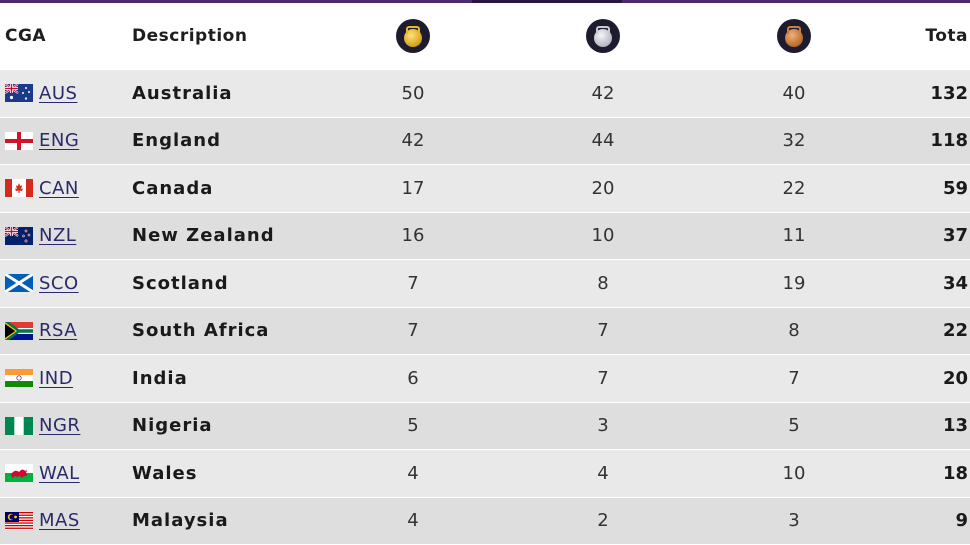 The height and width of the screenshot is (545, 970). What do you see at coordinates (18, 235) in the screenshot?
I see `new-zealand-flag-icon` at bounding box center [18, 235].